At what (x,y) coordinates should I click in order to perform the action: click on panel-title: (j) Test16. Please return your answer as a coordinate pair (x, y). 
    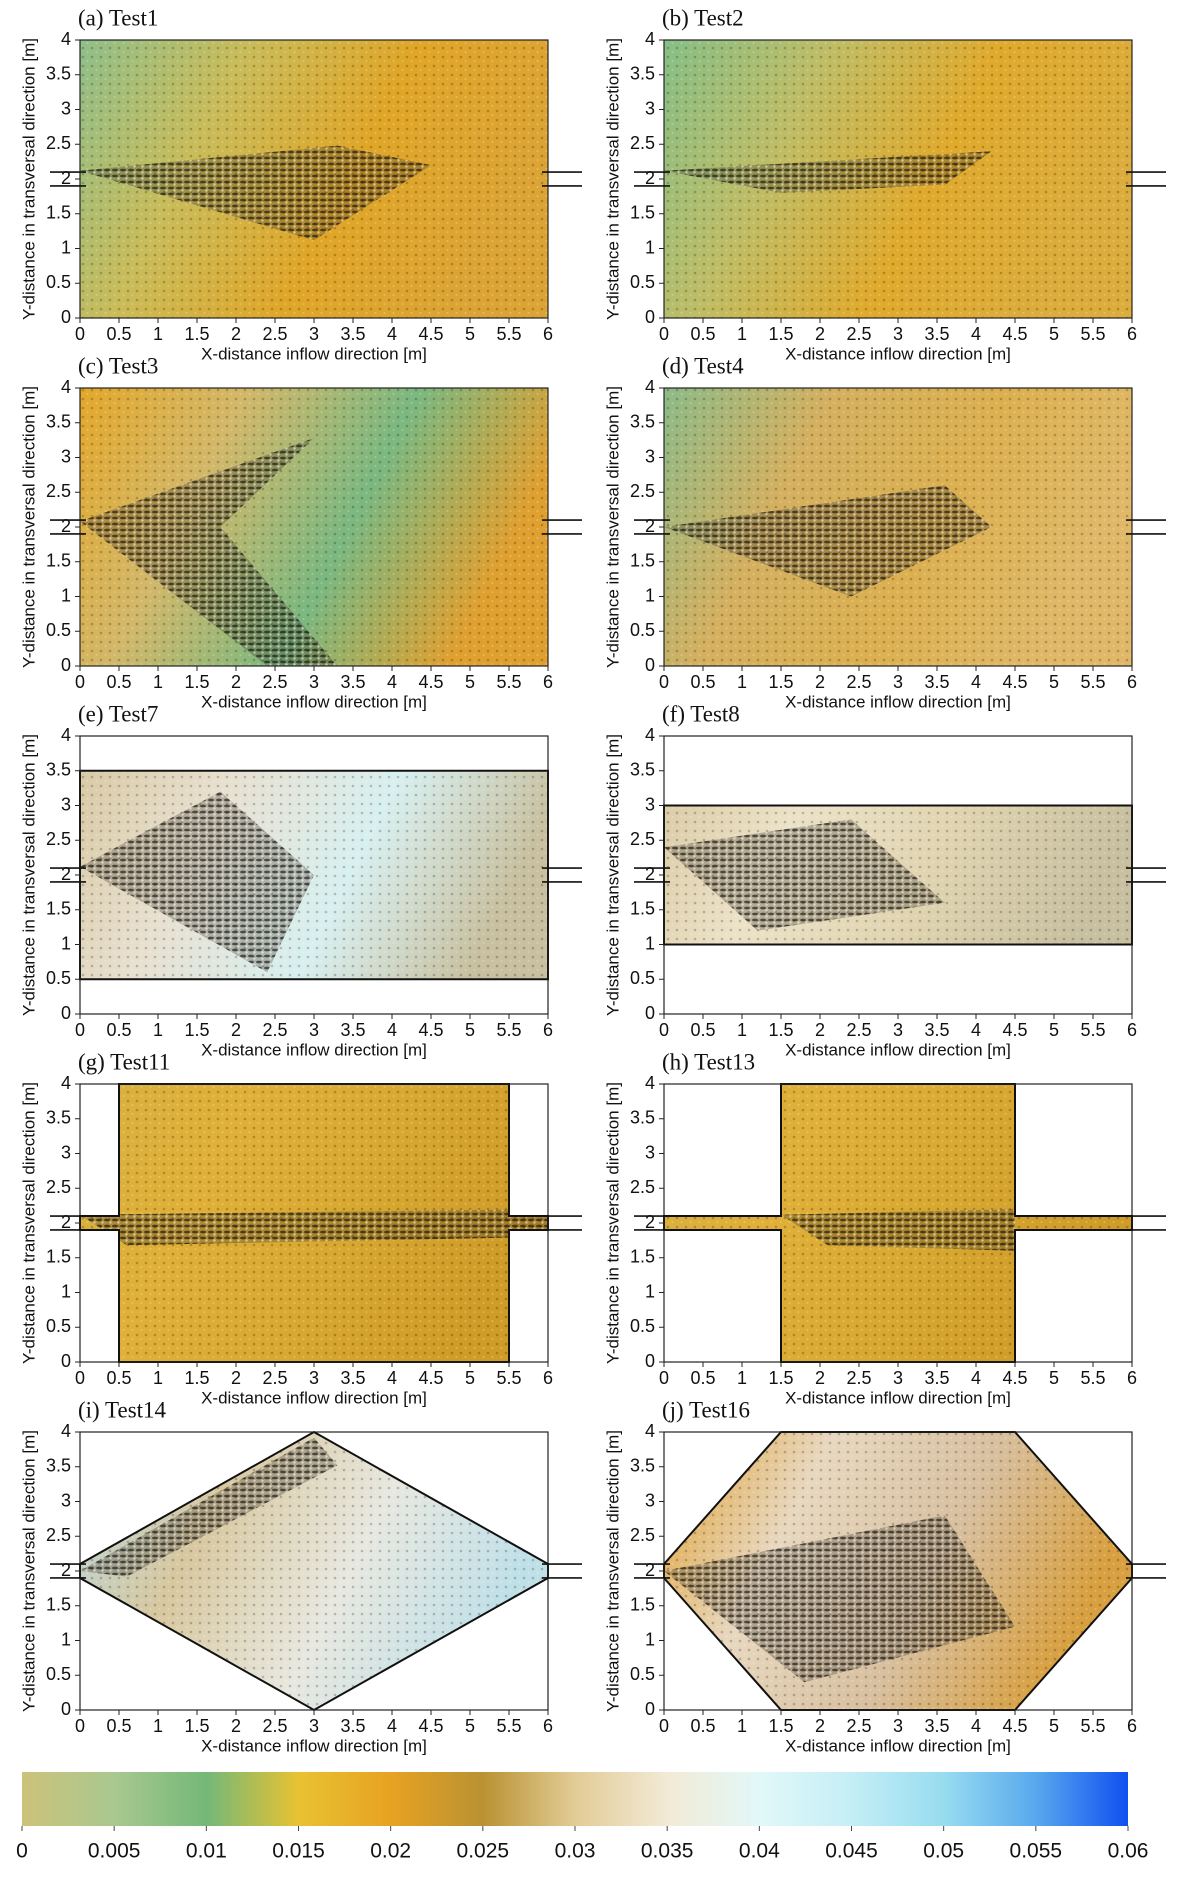
    Looking at the image, I should click on (706, 1409).